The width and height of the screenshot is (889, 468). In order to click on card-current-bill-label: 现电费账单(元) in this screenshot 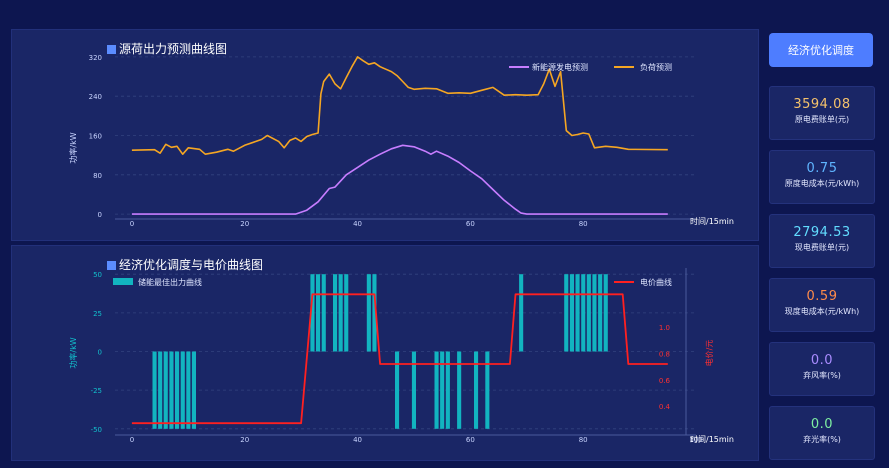, I will do `click(822, 247)`.